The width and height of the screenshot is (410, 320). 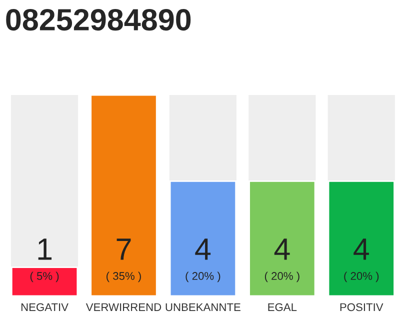 What do you see at coordinates (123, 277) in the screenshot?
I see `data-label: ( 35% )` at bounding box center [123, 277].